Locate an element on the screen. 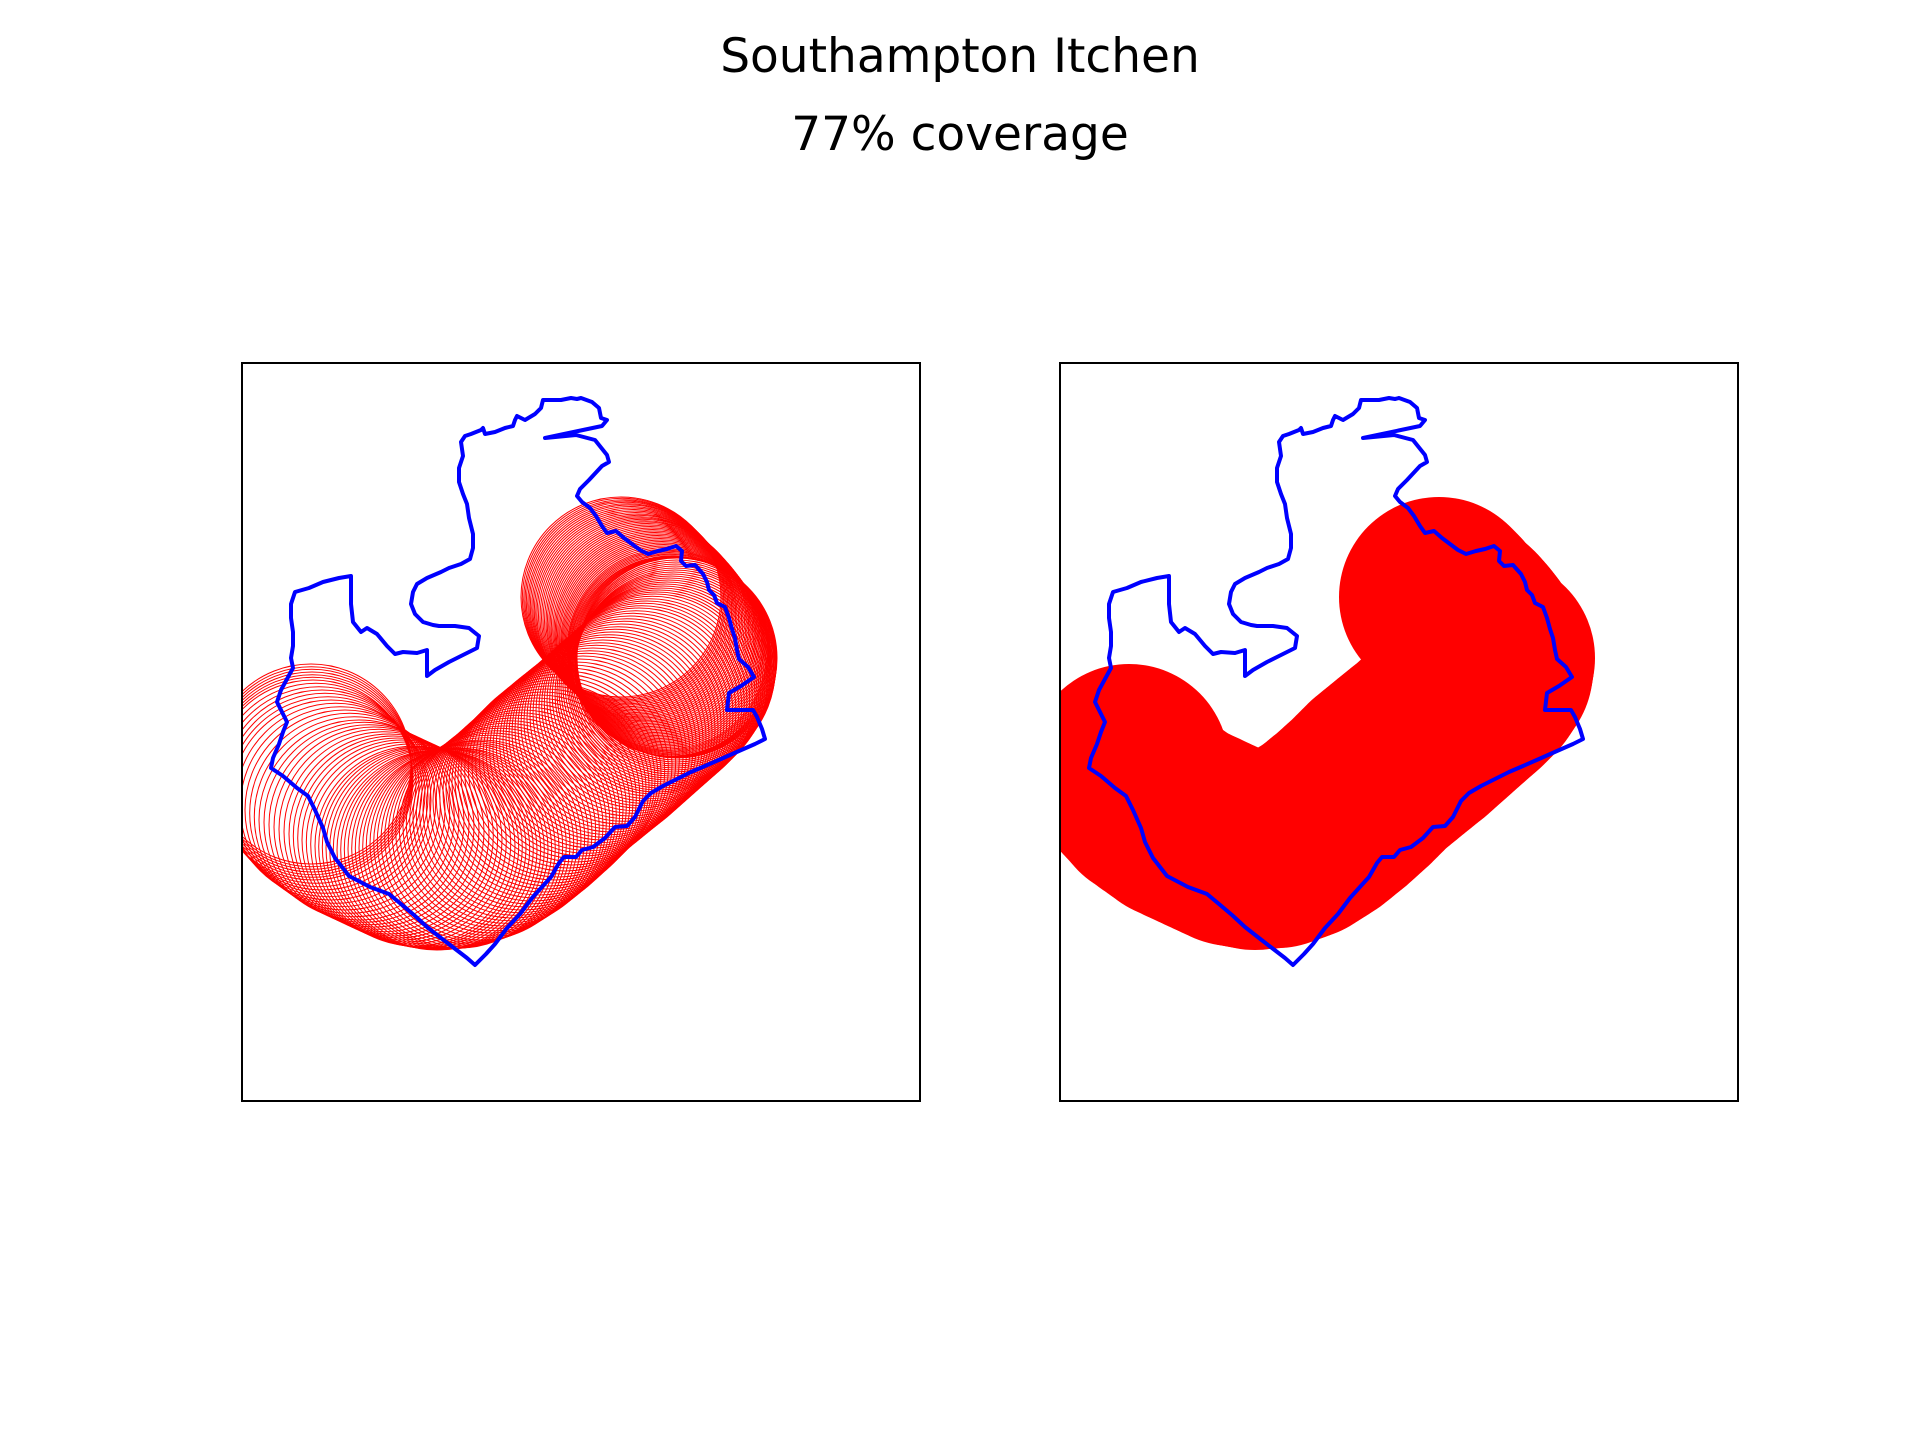  figure-title: Southampton Itchen is located at coordinates (960, 56).